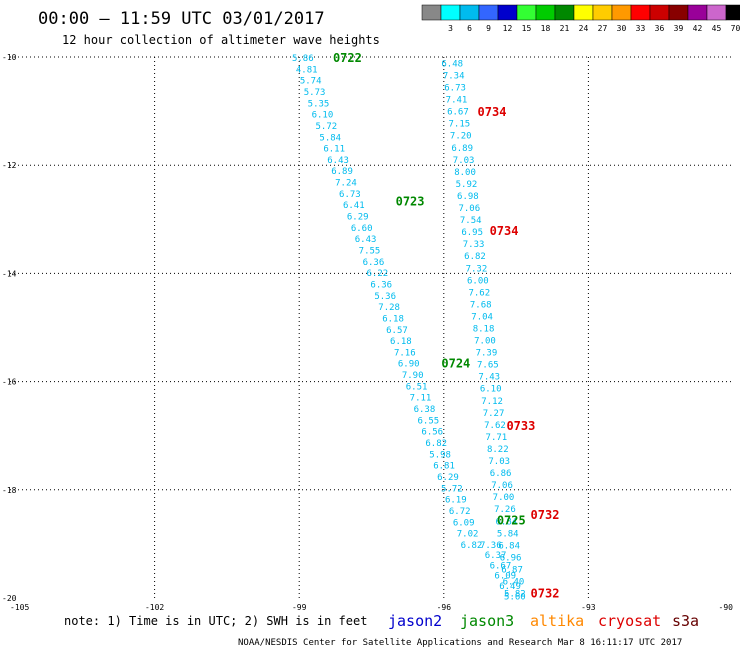  Describe the element at coordinates (491, 546) in the screenshot. I see `wave-height-value: 7.36` at that location.